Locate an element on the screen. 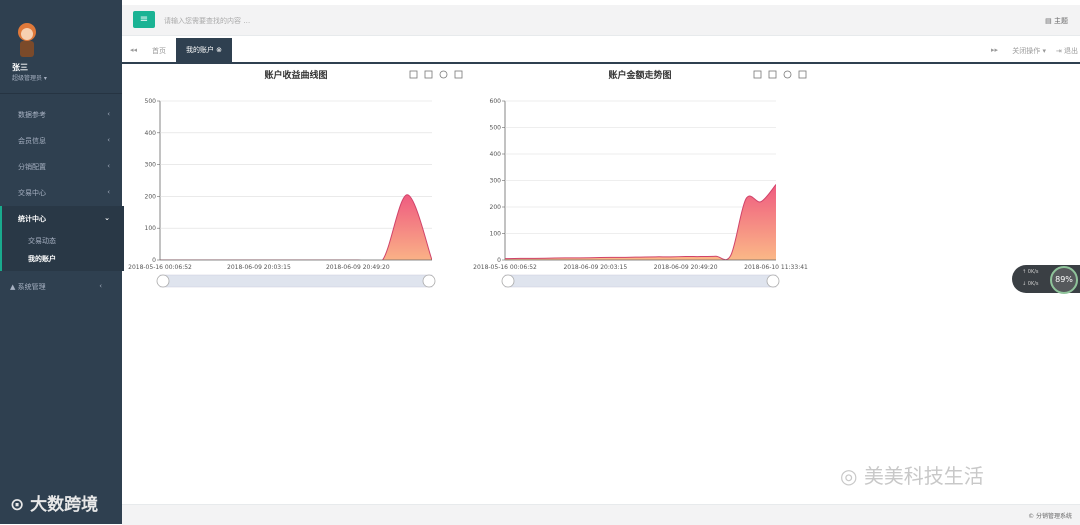 This screenshot has width=1080, height=525. watermark: ⊙ 大数跨境 is located at coordinates (54, 505).